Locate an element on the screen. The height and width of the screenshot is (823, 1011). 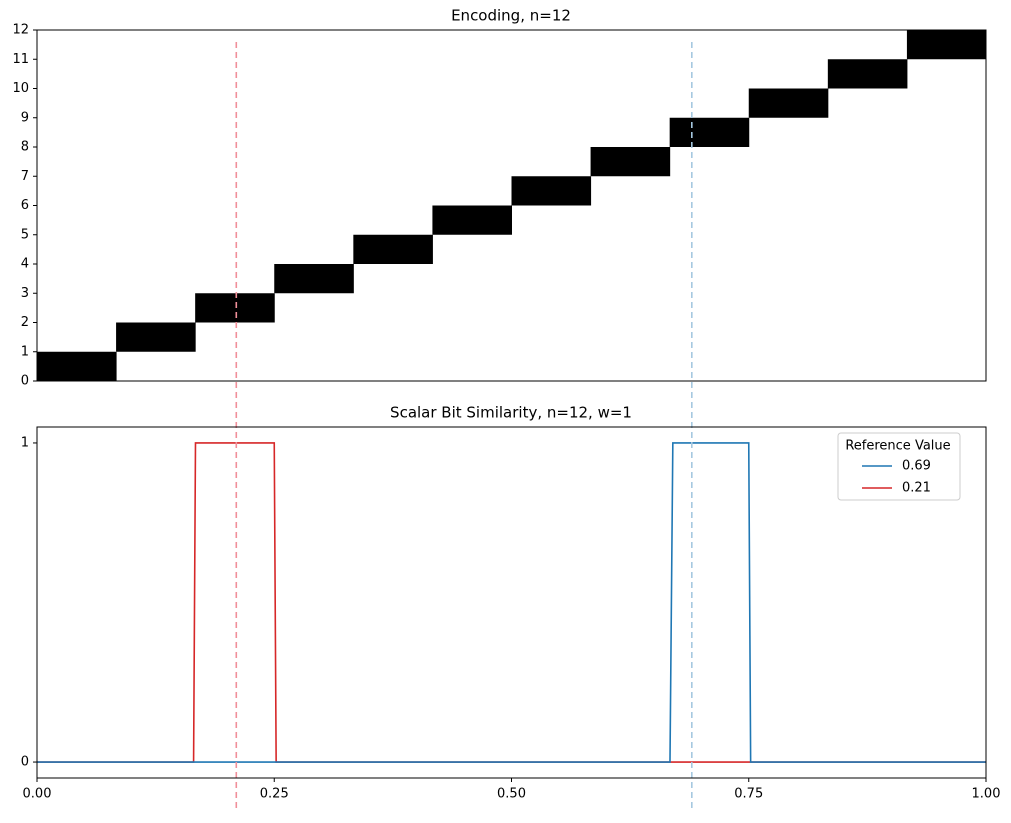
y-tick-label: 2 is located at coordinates (25, 322).